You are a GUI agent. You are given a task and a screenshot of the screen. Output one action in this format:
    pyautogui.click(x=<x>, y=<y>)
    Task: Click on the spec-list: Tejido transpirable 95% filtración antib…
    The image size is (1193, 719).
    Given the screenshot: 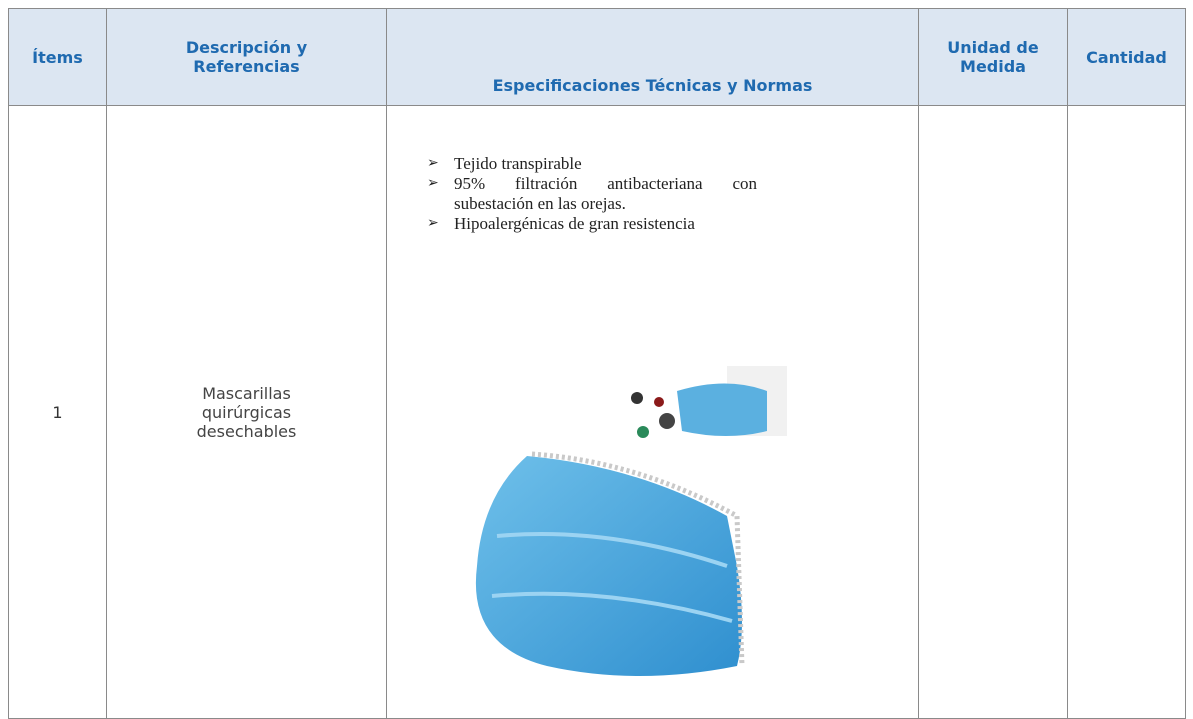 What is the action you would take?
    pyautogui.click(x=592, y=194)
    